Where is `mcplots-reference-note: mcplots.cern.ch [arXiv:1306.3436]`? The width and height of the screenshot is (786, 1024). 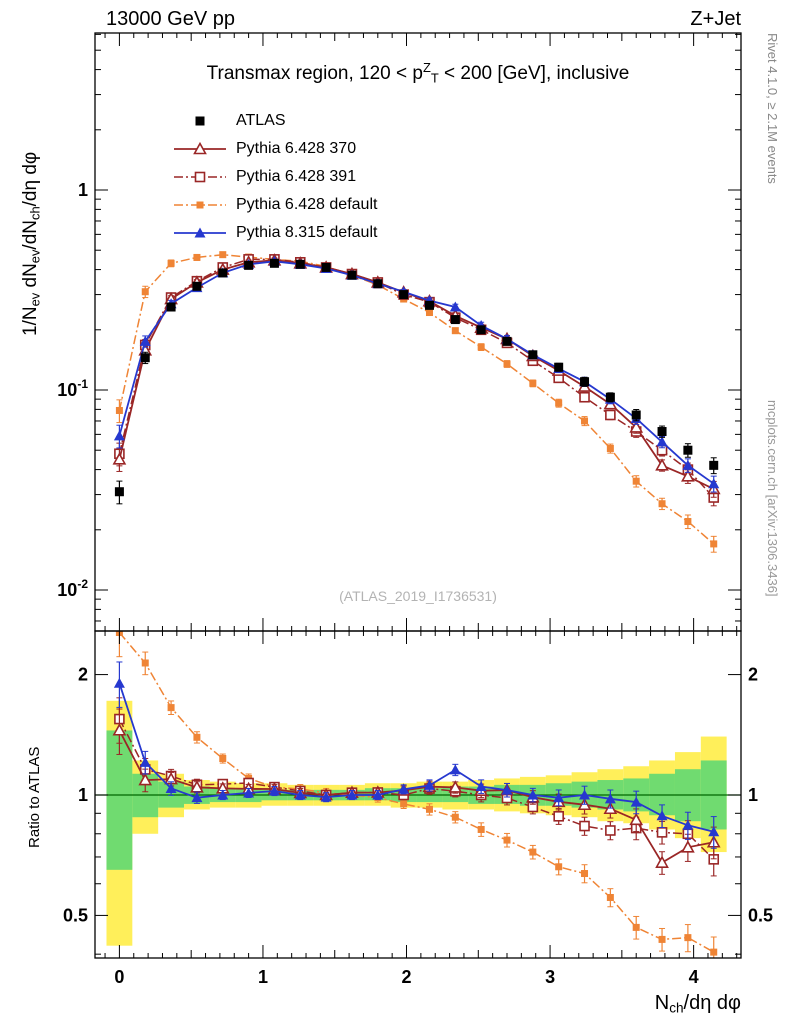
mcplots-reference-note: mcplots.cern.ch [arXiv:1306.3436] is located at coordinates (772, 498).